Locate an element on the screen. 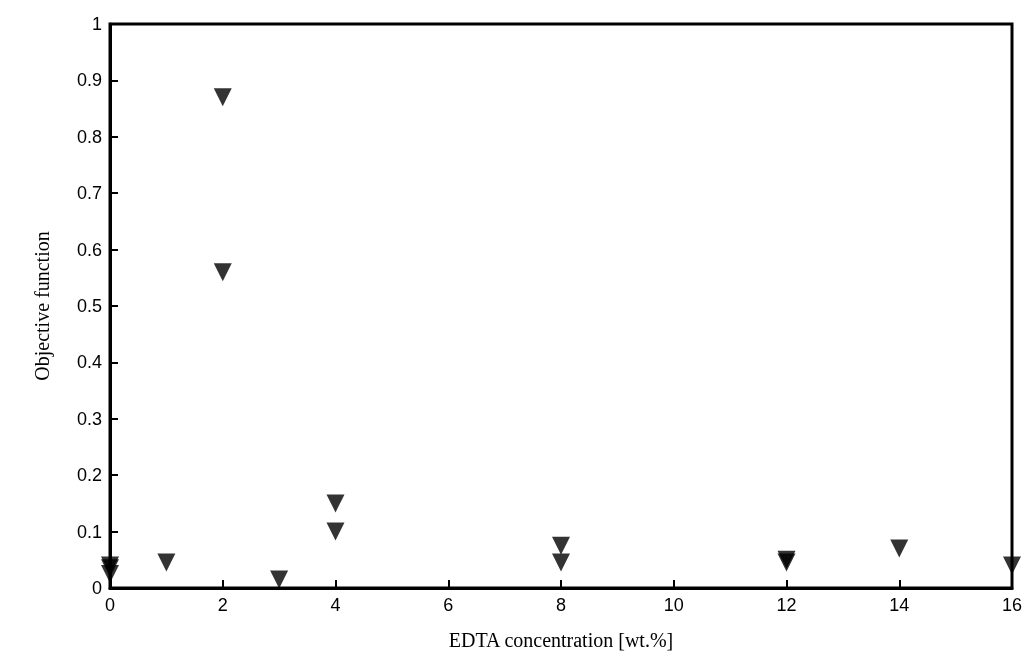 This screenshot has height=672, width=1029. x-tick-label: 6 is located at coordinates (448, 605).